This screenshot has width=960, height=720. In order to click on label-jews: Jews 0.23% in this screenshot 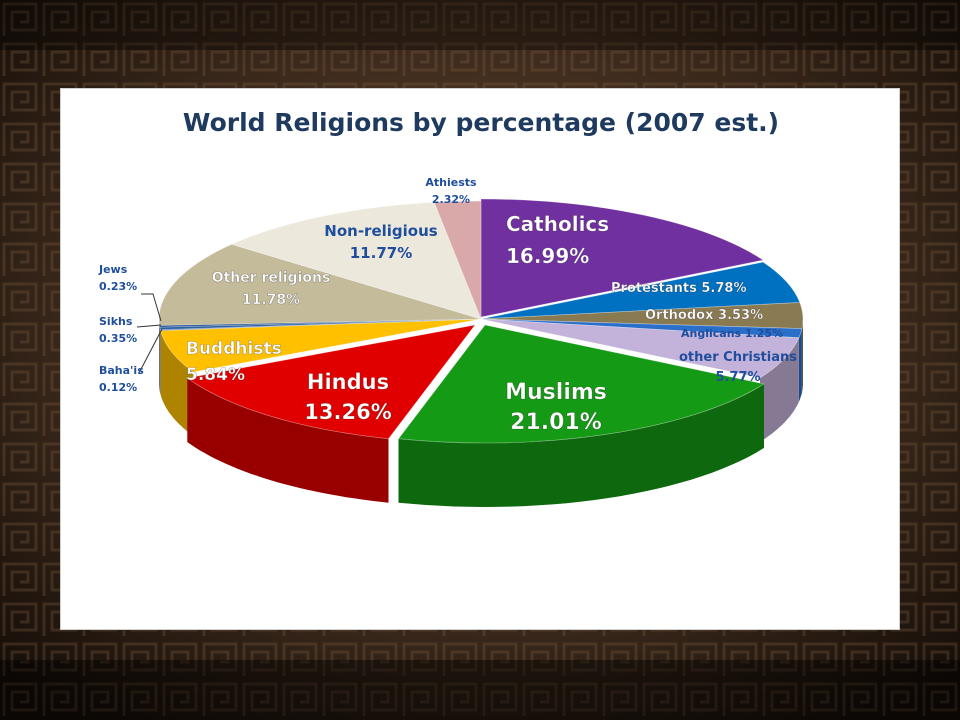, I will do `click(117, 278)`.